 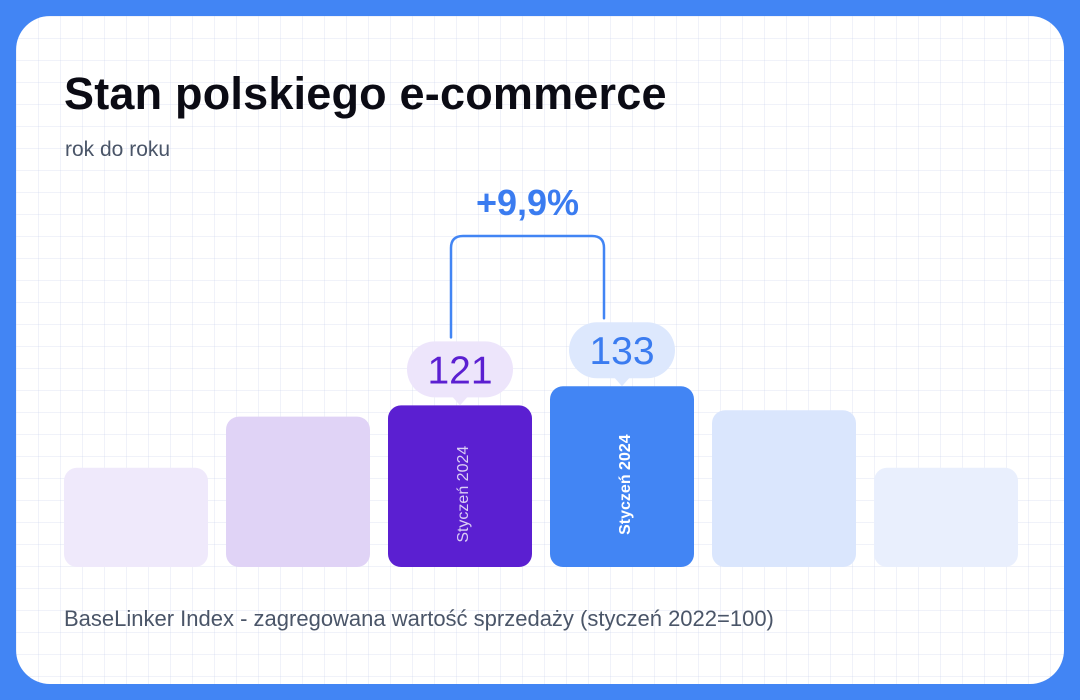 I want to click on bar-4-label: Styczeń 2024, so click(x=625, y=484).